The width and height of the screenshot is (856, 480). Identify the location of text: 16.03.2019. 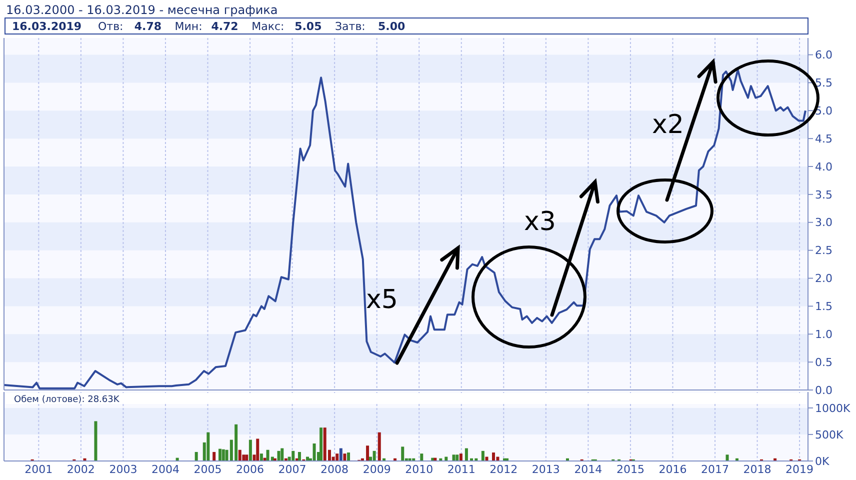
(47, 26).